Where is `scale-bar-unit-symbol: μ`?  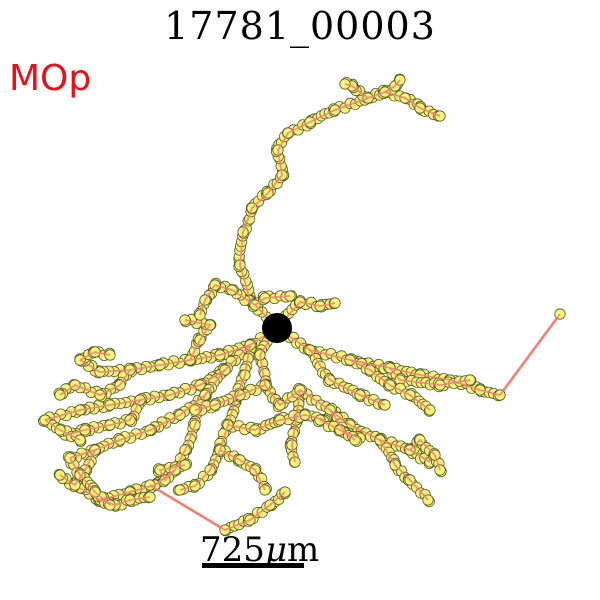 scale-bar-unit-symbol: μ is located at coordinates (276, 550).